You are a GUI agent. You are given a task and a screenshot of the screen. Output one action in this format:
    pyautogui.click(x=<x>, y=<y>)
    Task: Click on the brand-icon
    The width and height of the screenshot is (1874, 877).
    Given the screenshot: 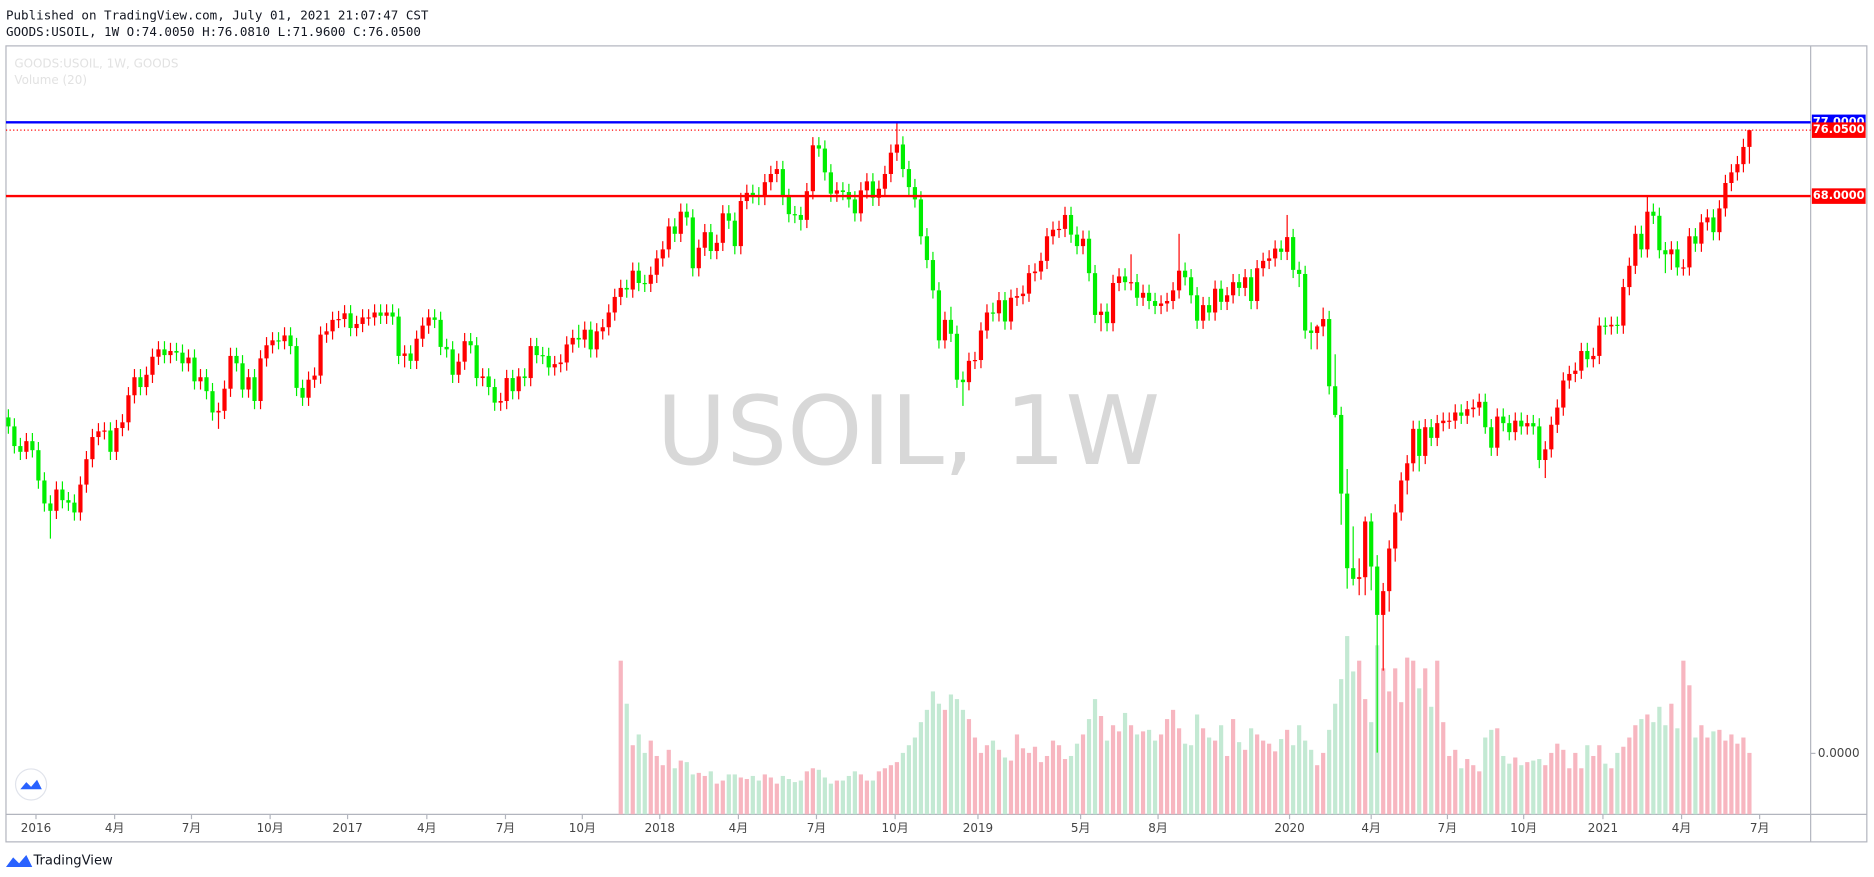 What is the action you would take?
    pyautogui.click(x=19, y=861)
    